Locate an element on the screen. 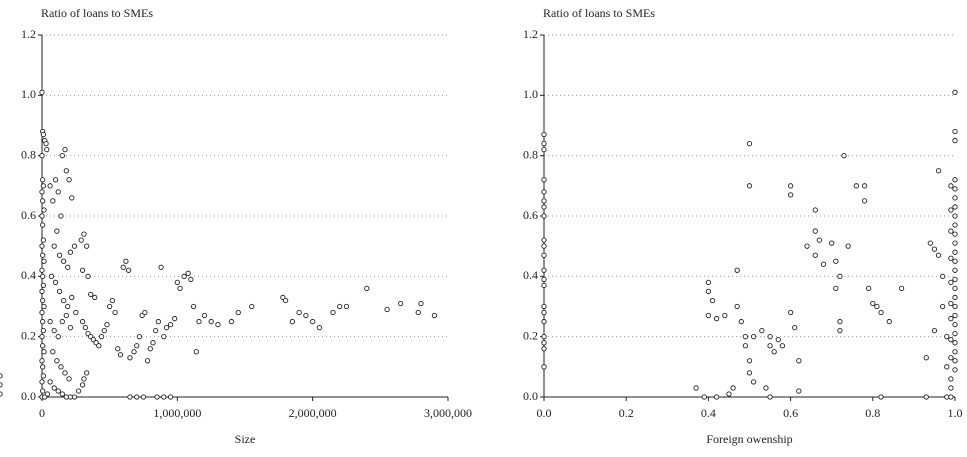 Image resolution: width=967 pixels, height=457 pixels. y-tick-label: 0.2 is located at coordinates (530, 335).